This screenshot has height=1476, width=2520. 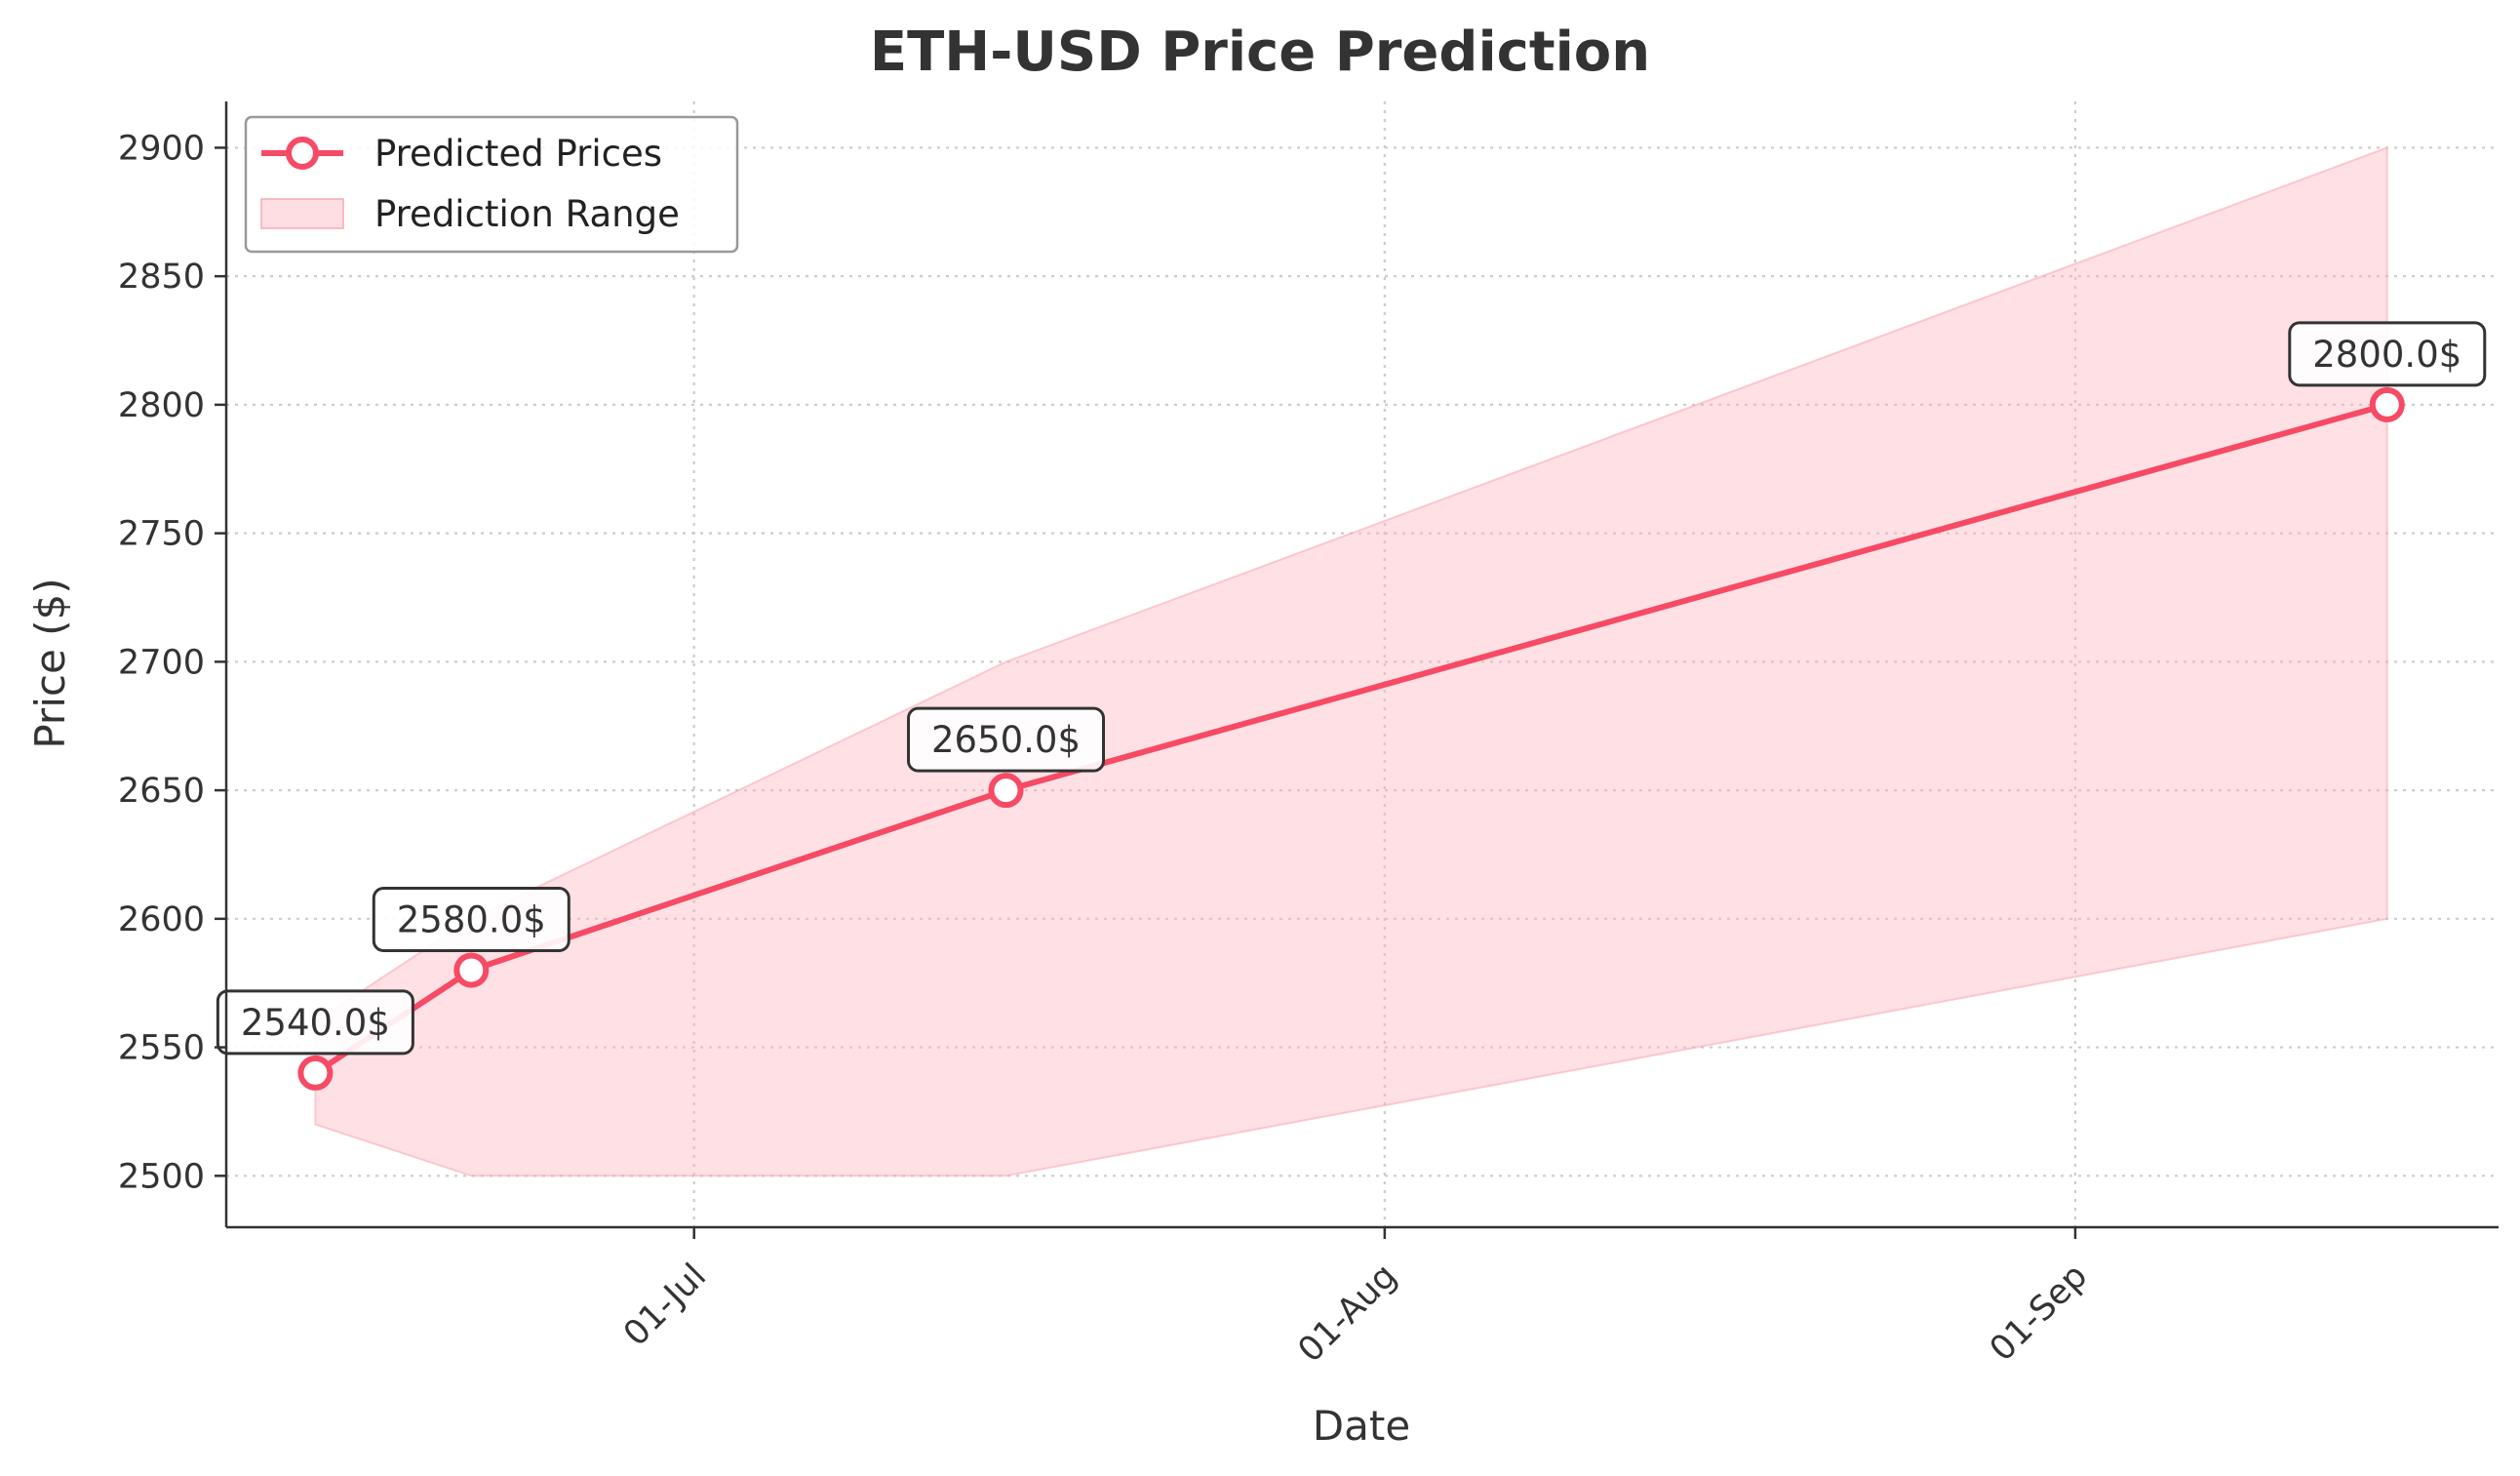 What do you see at coordinates (50, 663) in the screenshot?
I see `y-axis-label: Price ($)` at bounding box center [50, 663].